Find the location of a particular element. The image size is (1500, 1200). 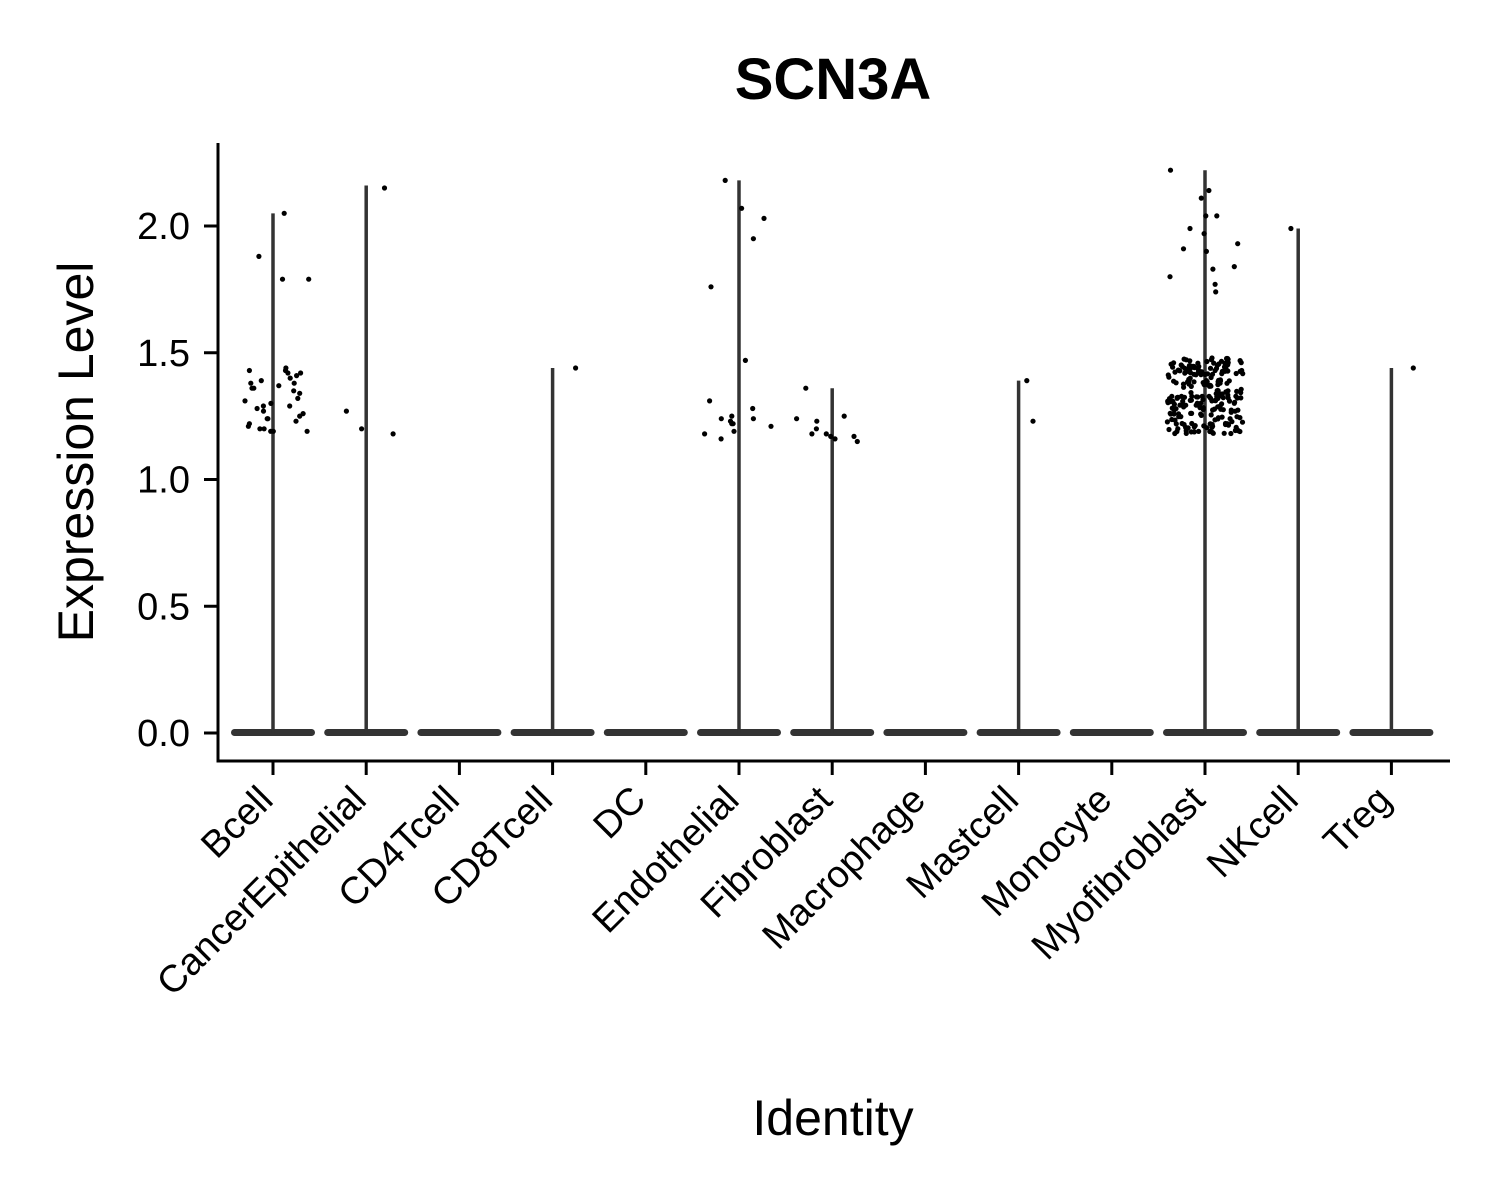

chart-title: SCN3A is located at coordinates (833, 79).